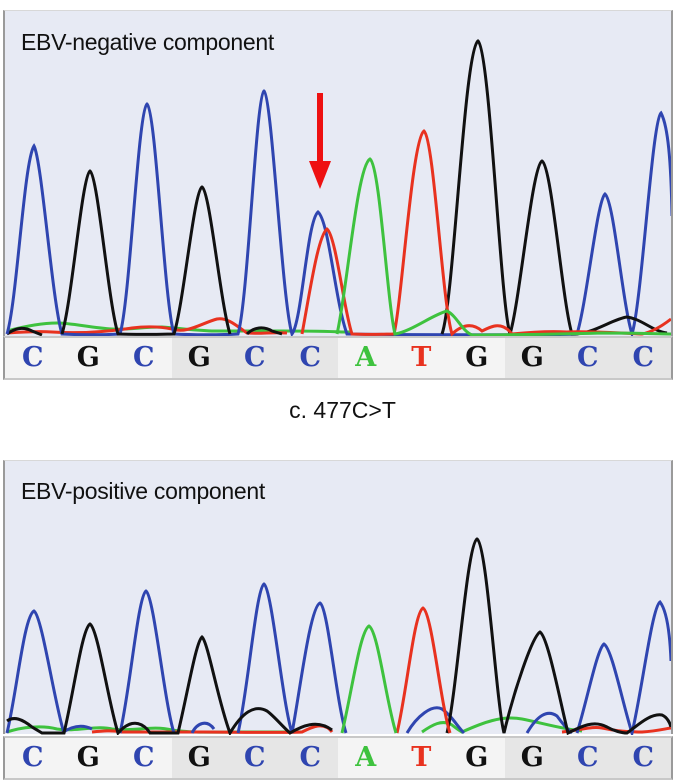  What do you see at coordinates (320, 141) in the screenshot?
I see `mutation-arrow-icon` at bounding box center [320, 141].